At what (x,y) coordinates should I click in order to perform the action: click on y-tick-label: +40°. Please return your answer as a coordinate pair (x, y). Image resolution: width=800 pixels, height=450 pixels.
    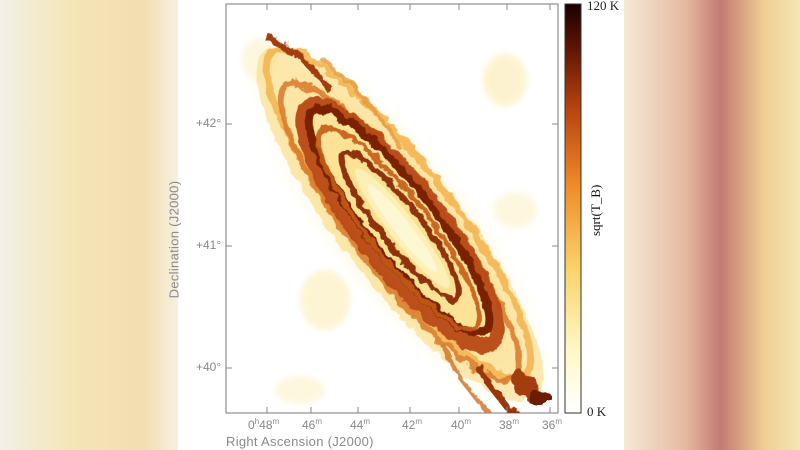
    Looking at the image, I should click on (209, 367).